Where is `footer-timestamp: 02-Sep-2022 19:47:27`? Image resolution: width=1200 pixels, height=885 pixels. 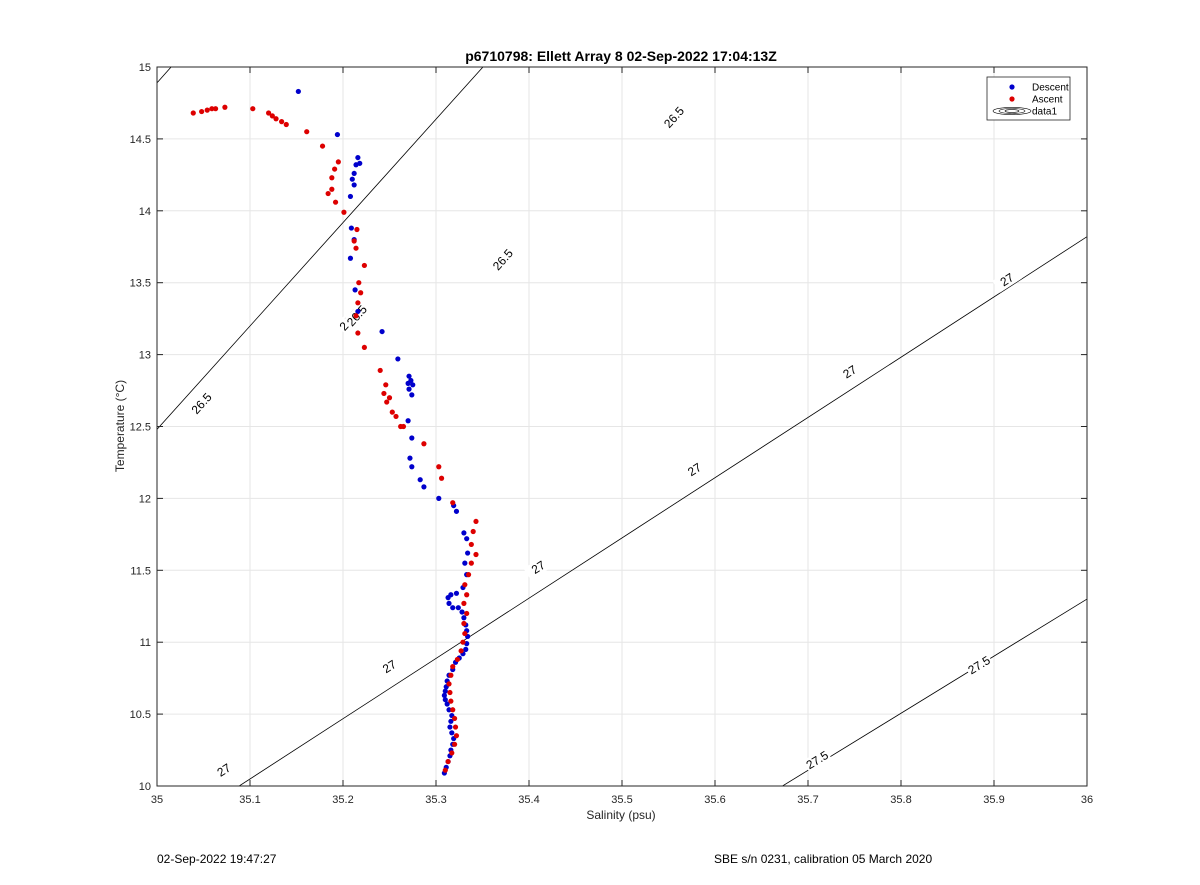 footer-timestamp: 02-Sep-2022 19:47:27 is located at coordinates (217, 859).